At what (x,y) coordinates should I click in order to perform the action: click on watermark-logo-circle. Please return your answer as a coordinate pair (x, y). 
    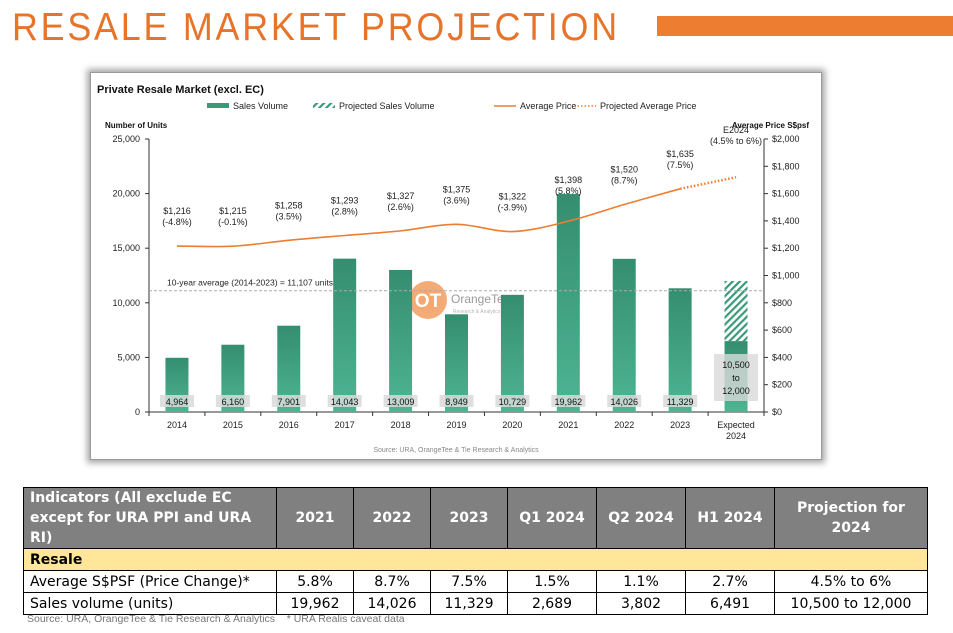
    Looking at the image, I should click on (428, 300).